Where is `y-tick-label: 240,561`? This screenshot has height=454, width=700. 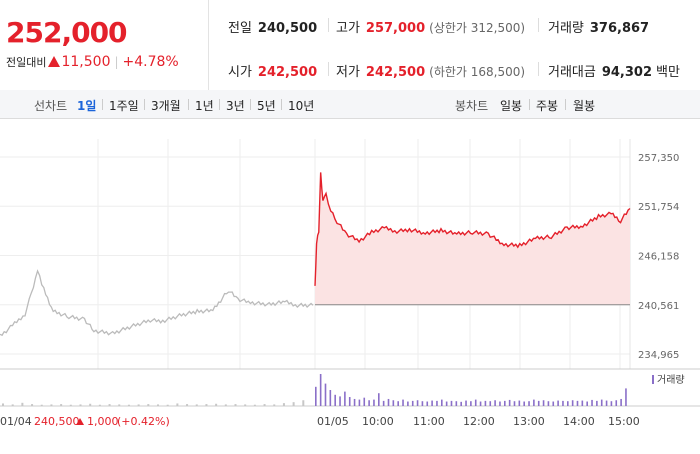
y-tick-label: 240,561 is located at coordinates (658, 306).